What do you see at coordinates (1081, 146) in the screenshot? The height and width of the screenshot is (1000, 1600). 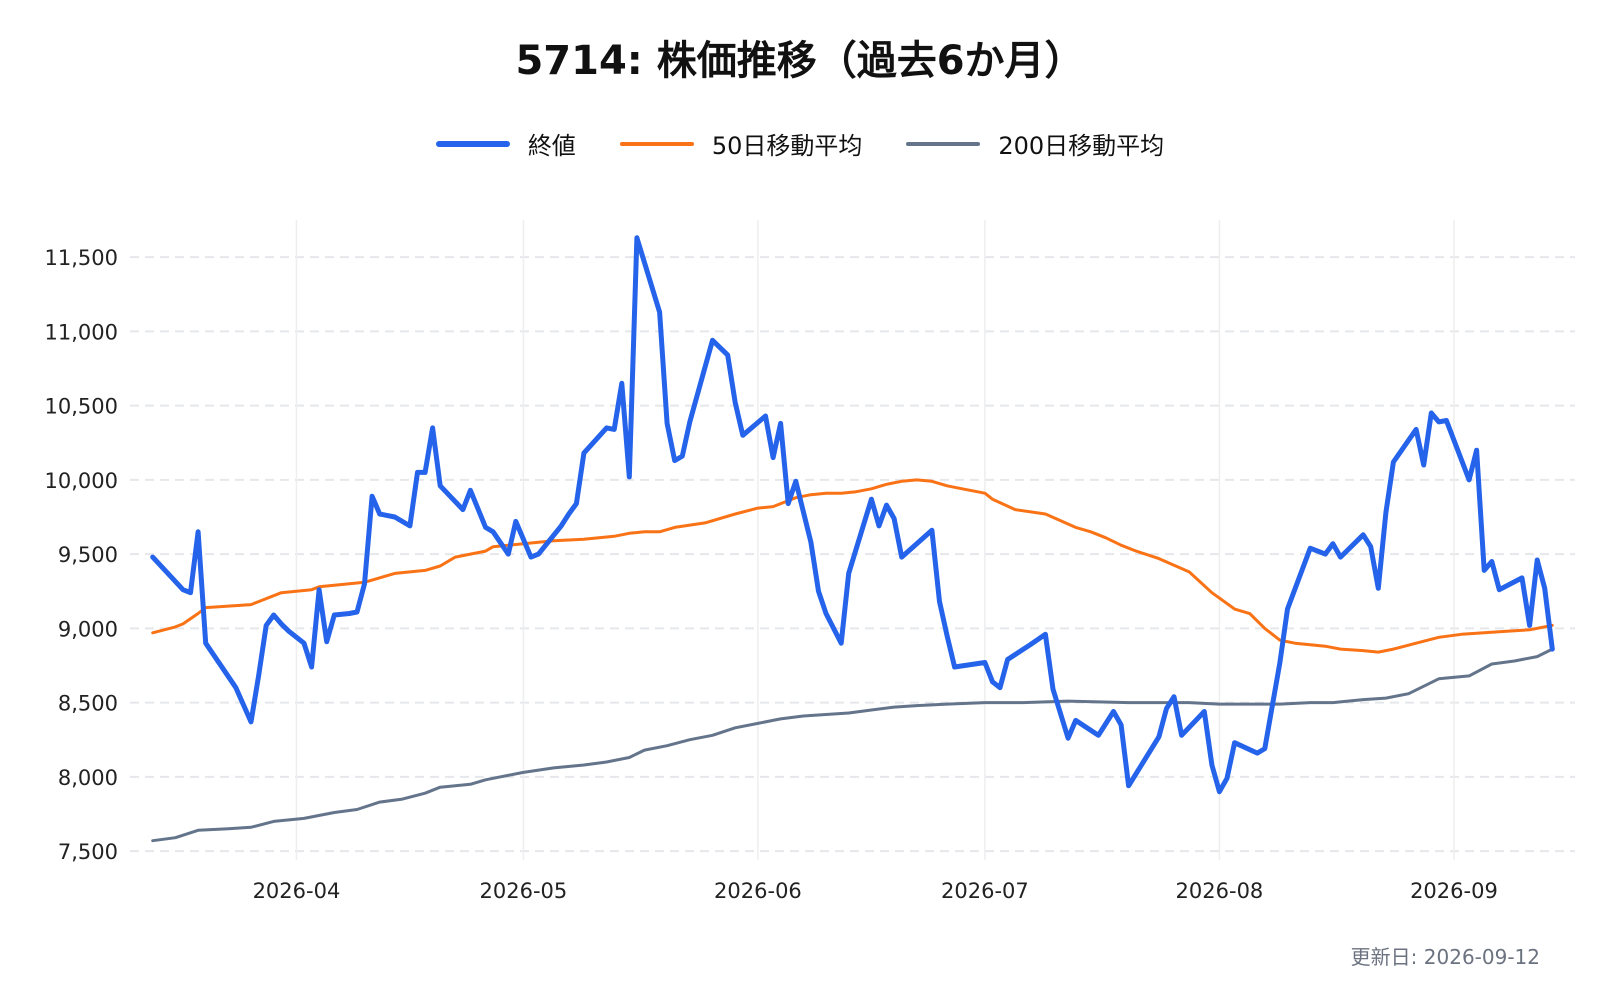 I see `legend-label-ma200: 200日移動平均` at bounding box center [1081, 146].